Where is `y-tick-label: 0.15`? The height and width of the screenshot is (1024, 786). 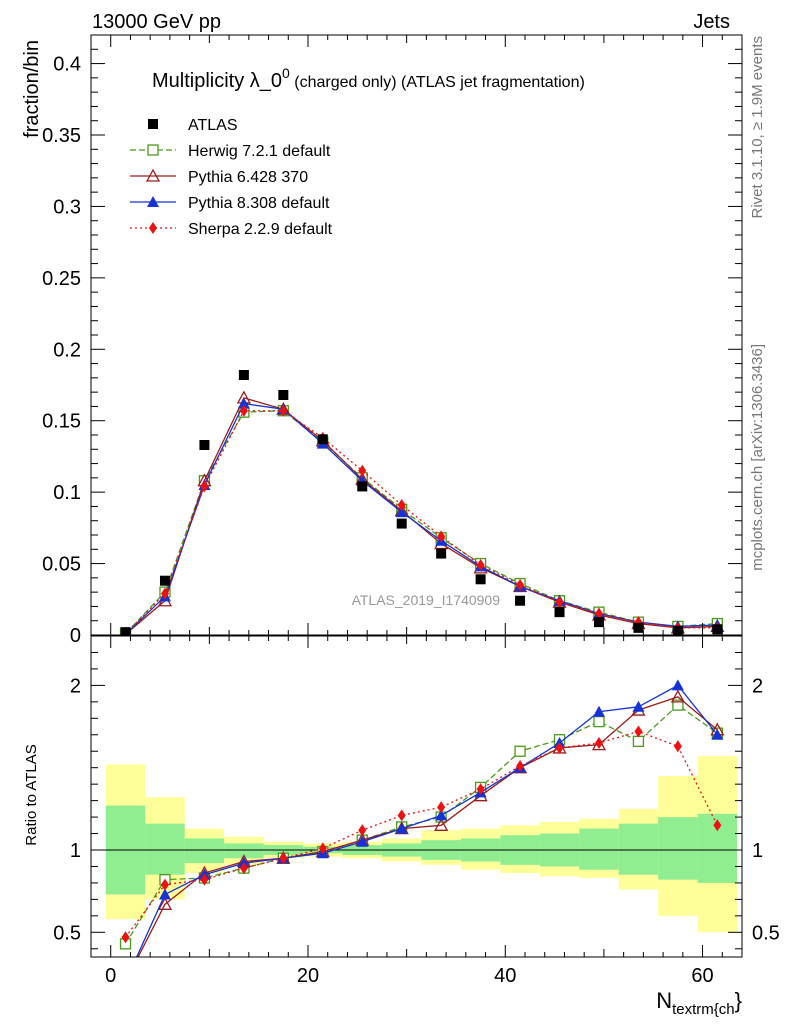 y-tick-label: 0.15 is located at coordinates (61, 422).